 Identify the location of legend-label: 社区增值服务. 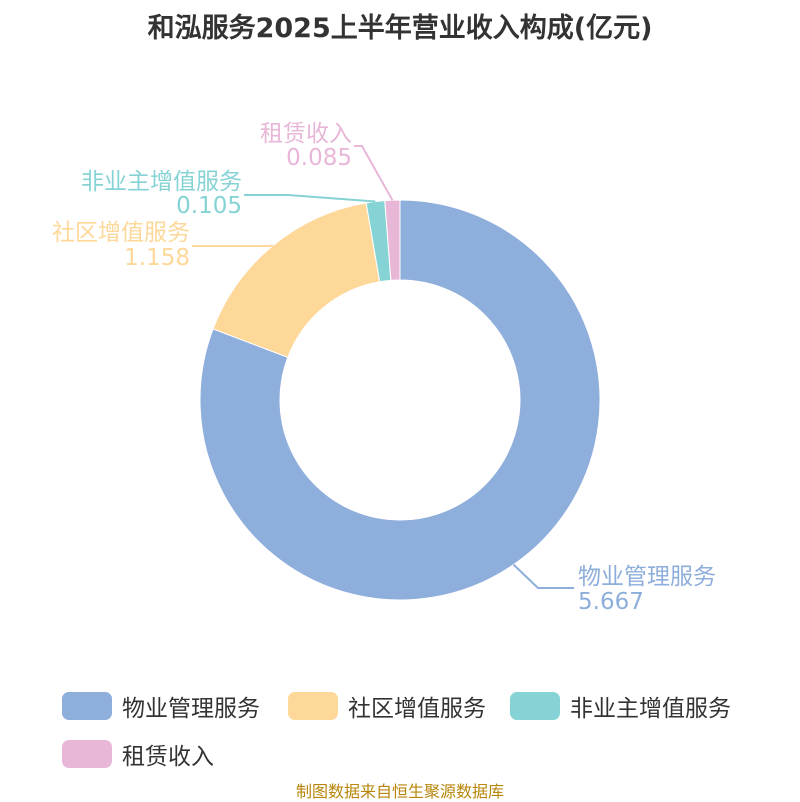
(417, 706).